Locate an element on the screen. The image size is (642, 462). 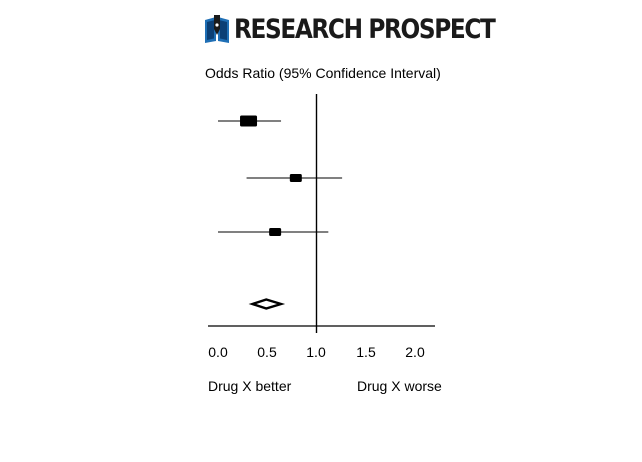
x-tick-label: 0.0 is located at coordinates (218, 352).